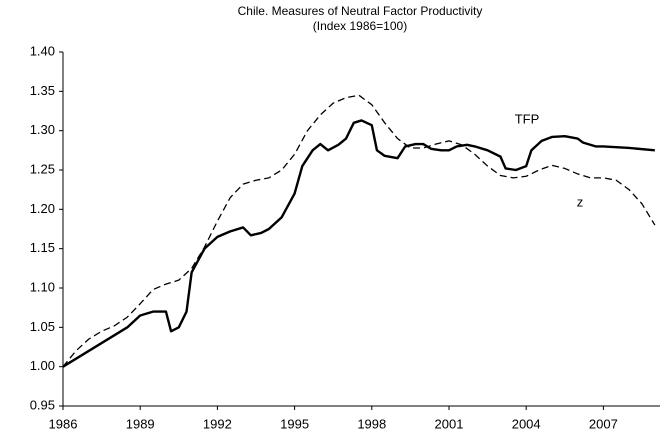 The height and width of the screenshot is (440, 663). Describe the element at coordinates (42, 404) in the screenshot. I see `y-tick-label: 0.95` at that location.